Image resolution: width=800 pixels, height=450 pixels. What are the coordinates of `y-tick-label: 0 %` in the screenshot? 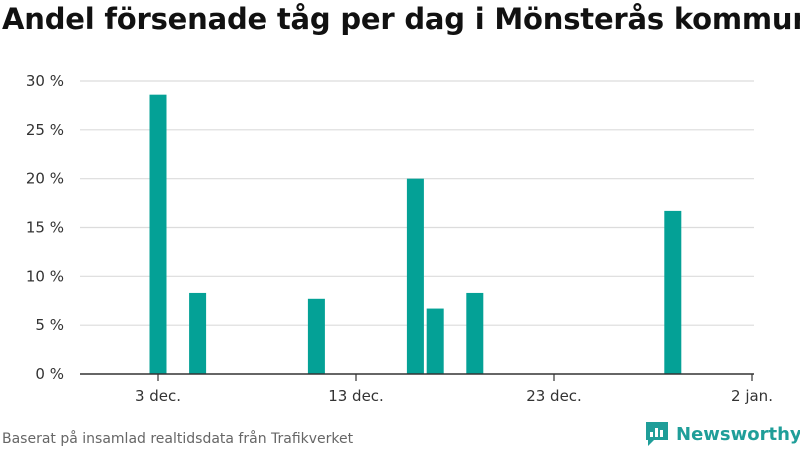 It's located at (49, 374).